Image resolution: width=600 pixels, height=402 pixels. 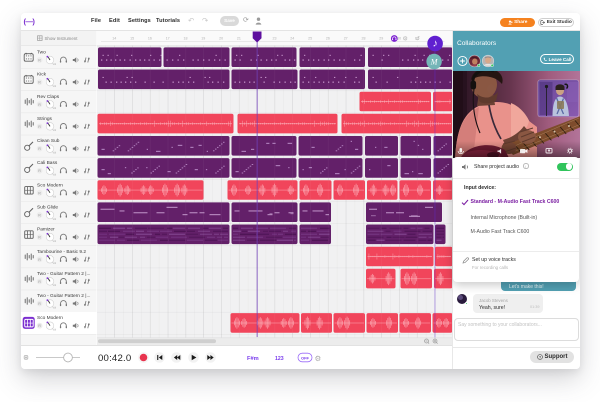 What do you see at coordinates (48, 141) in the screenshot?
I see `svg-text: Clean Sub` at bounding box center [48, 141].